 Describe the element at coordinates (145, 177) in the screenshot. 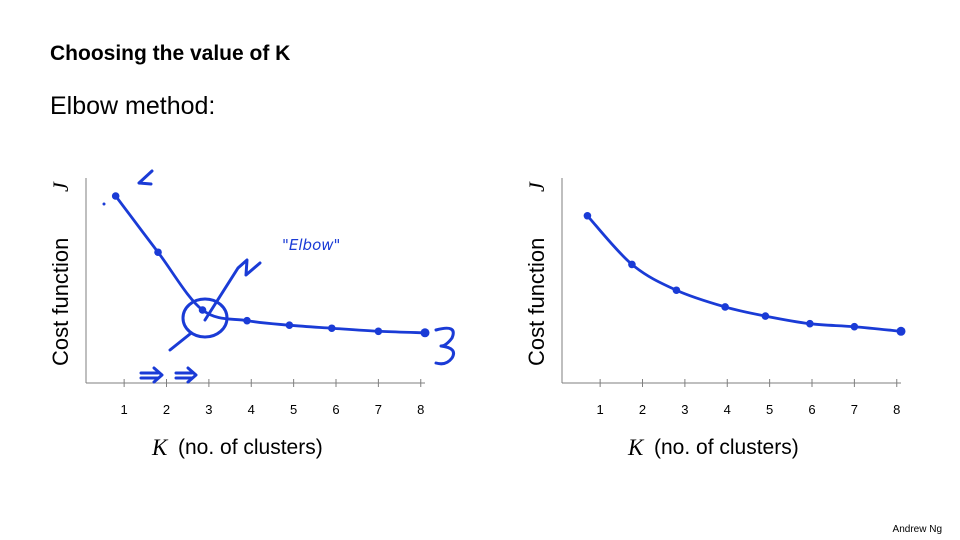

I see `arrow-top-icon` at that location.